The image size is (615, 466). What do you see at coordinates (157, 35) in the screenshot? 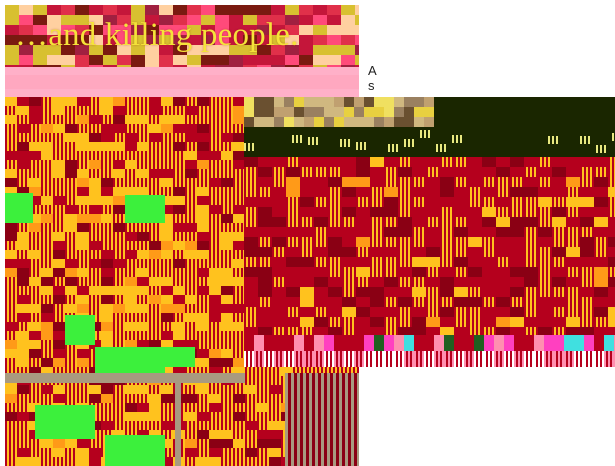
I see `image-caption: …and killing people.` at bounding box center [157, 35].